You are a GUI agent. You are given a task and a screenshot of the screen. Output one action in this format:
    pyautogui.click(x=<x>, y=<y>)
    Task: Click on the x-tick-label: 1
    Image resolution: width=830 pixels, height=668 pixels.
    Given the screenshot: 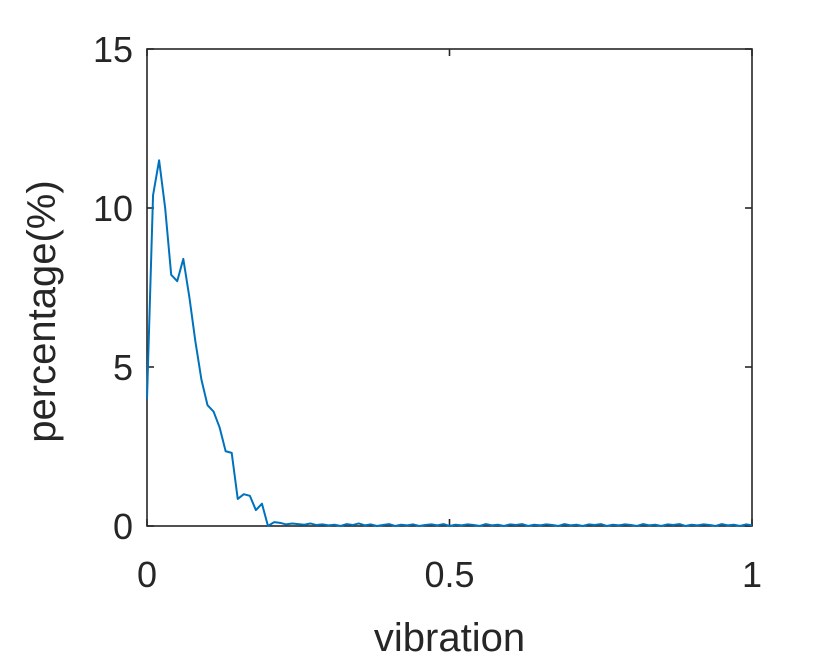 What is the action you would take?
    pyautogui.click(x=752, y=574)
    